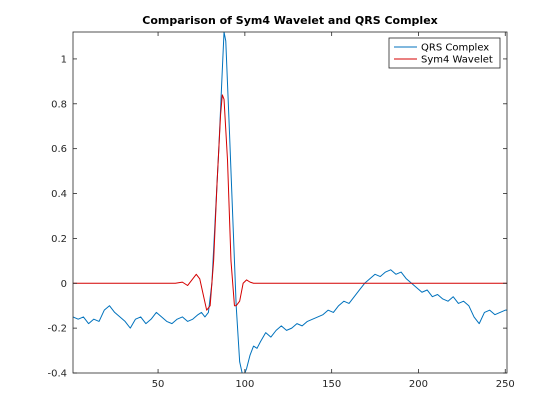 The width and height of the screenshot is (560, 420). I want to click on legend-box, so click(444, 53).